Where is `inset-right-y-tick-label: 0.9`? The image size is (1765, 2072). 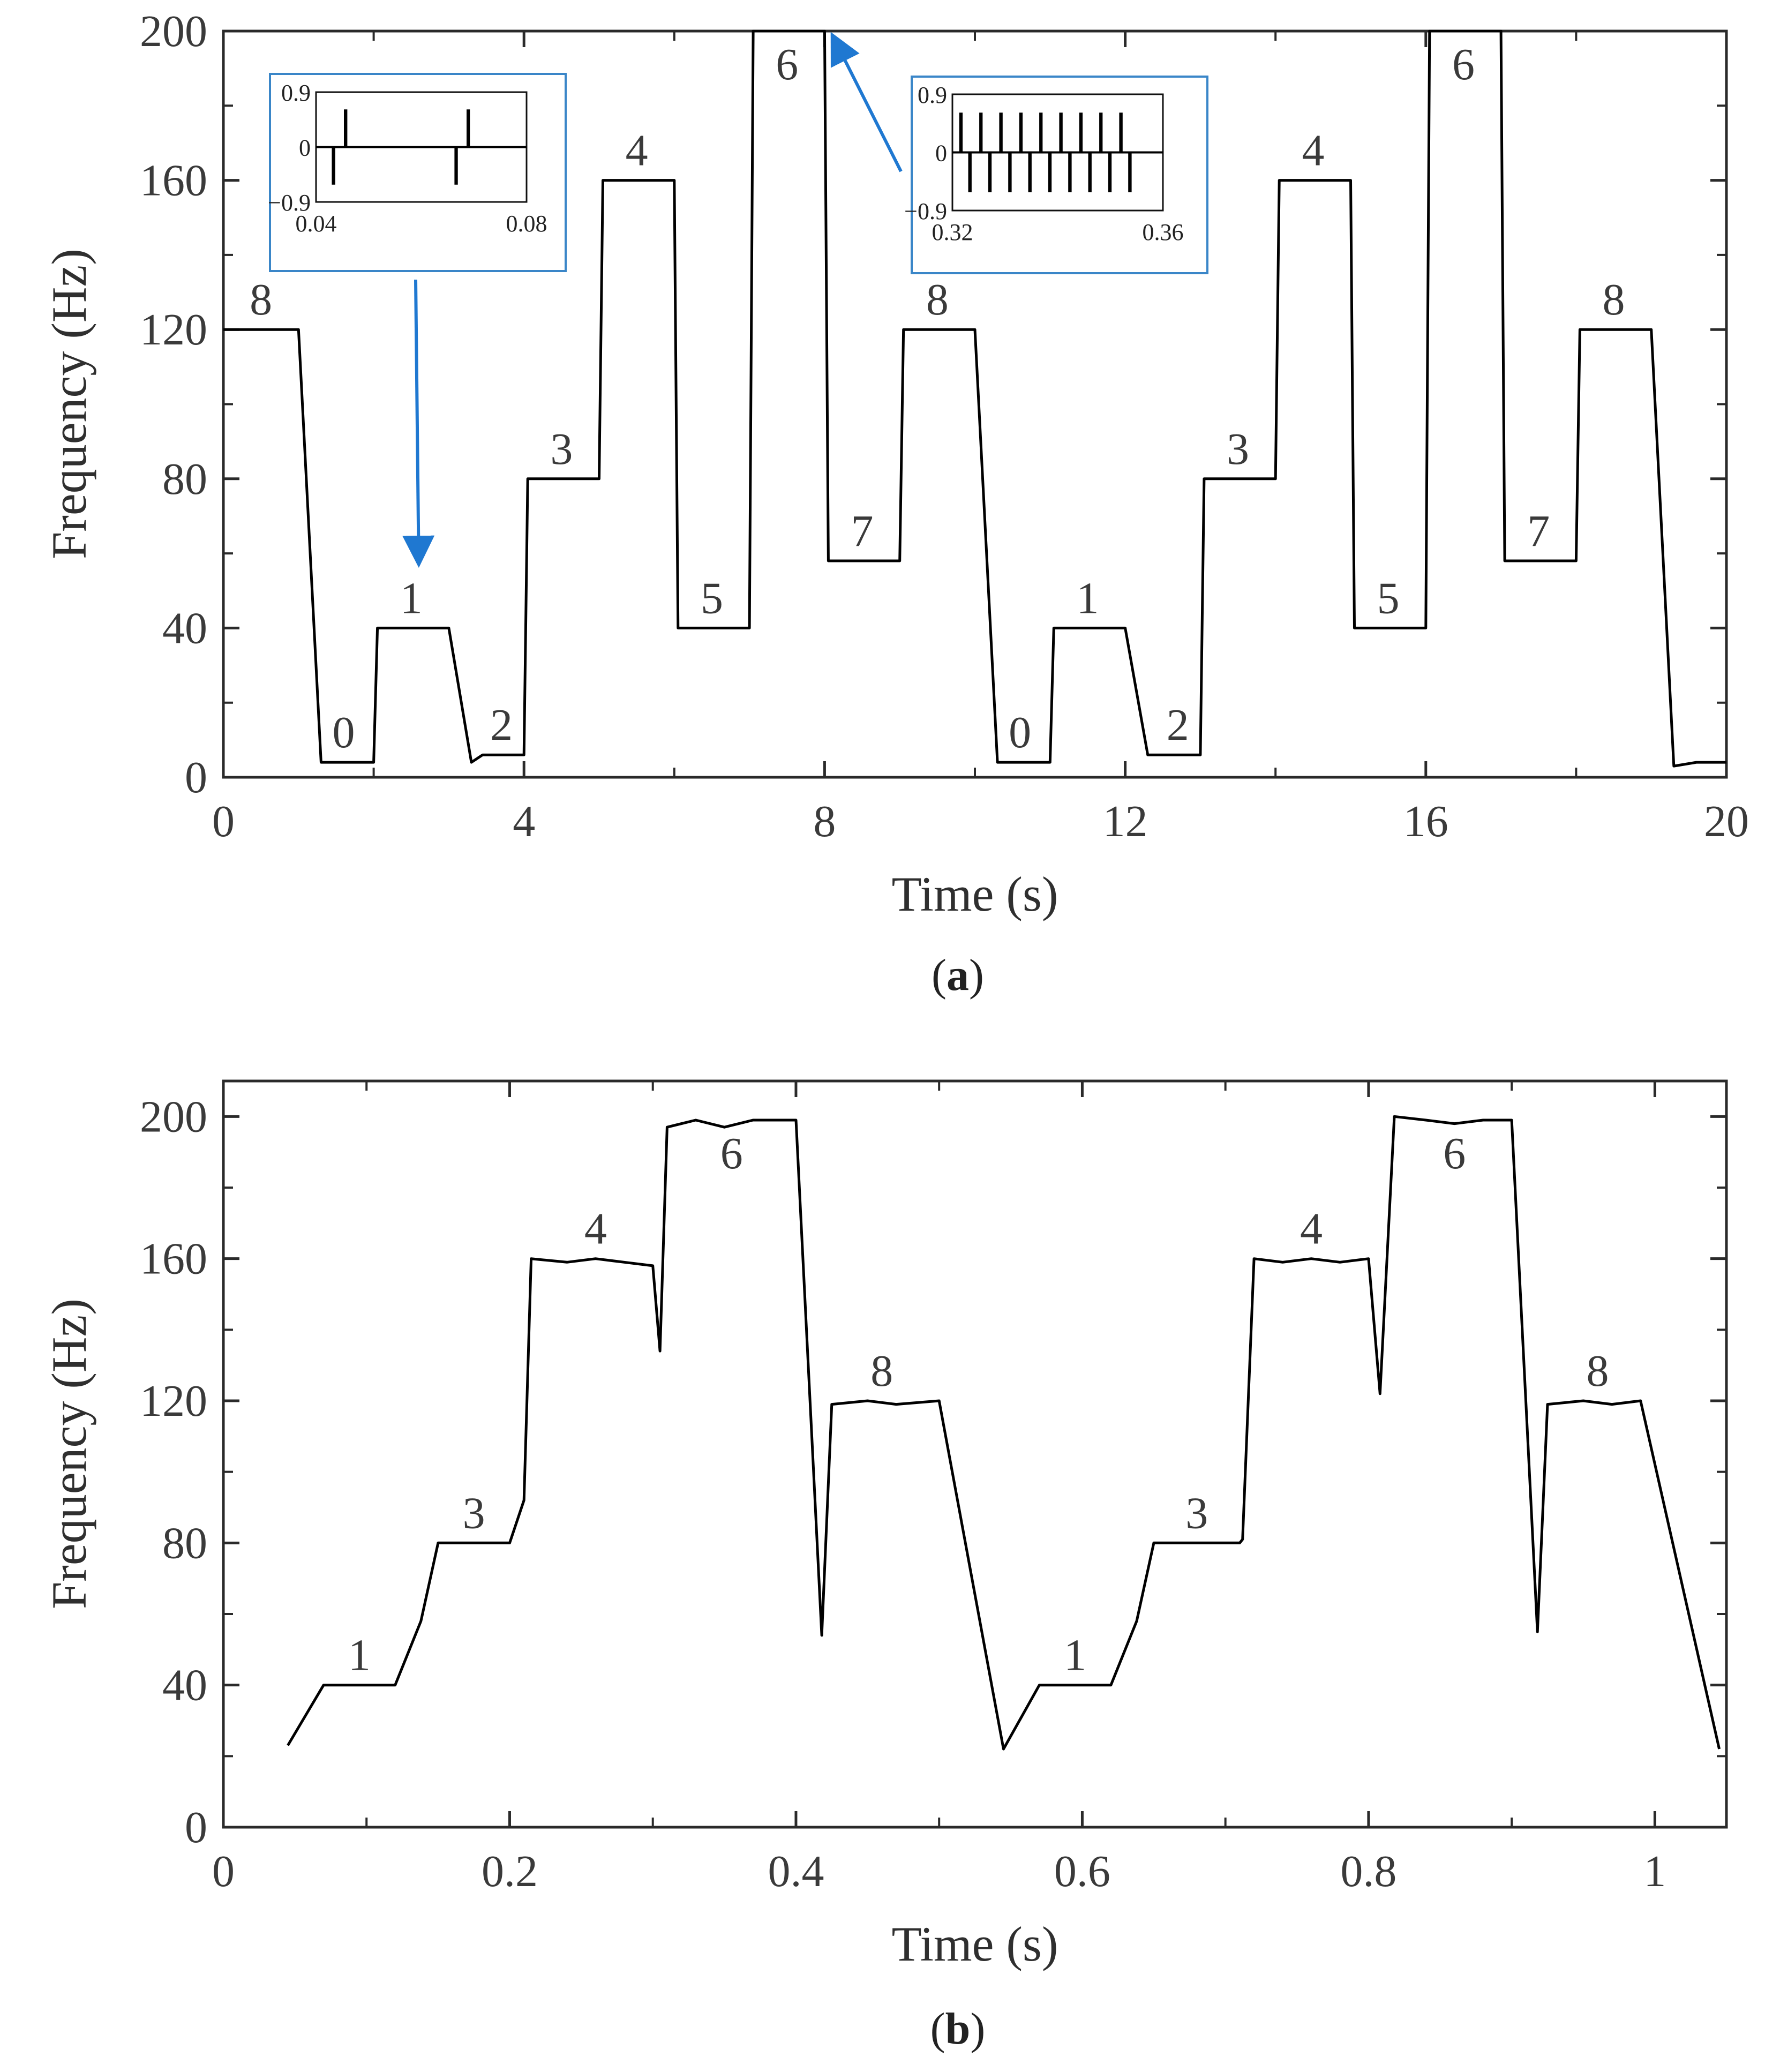
inset-right-y-tick-label: 0.9 is located at coordinates (932, 95).